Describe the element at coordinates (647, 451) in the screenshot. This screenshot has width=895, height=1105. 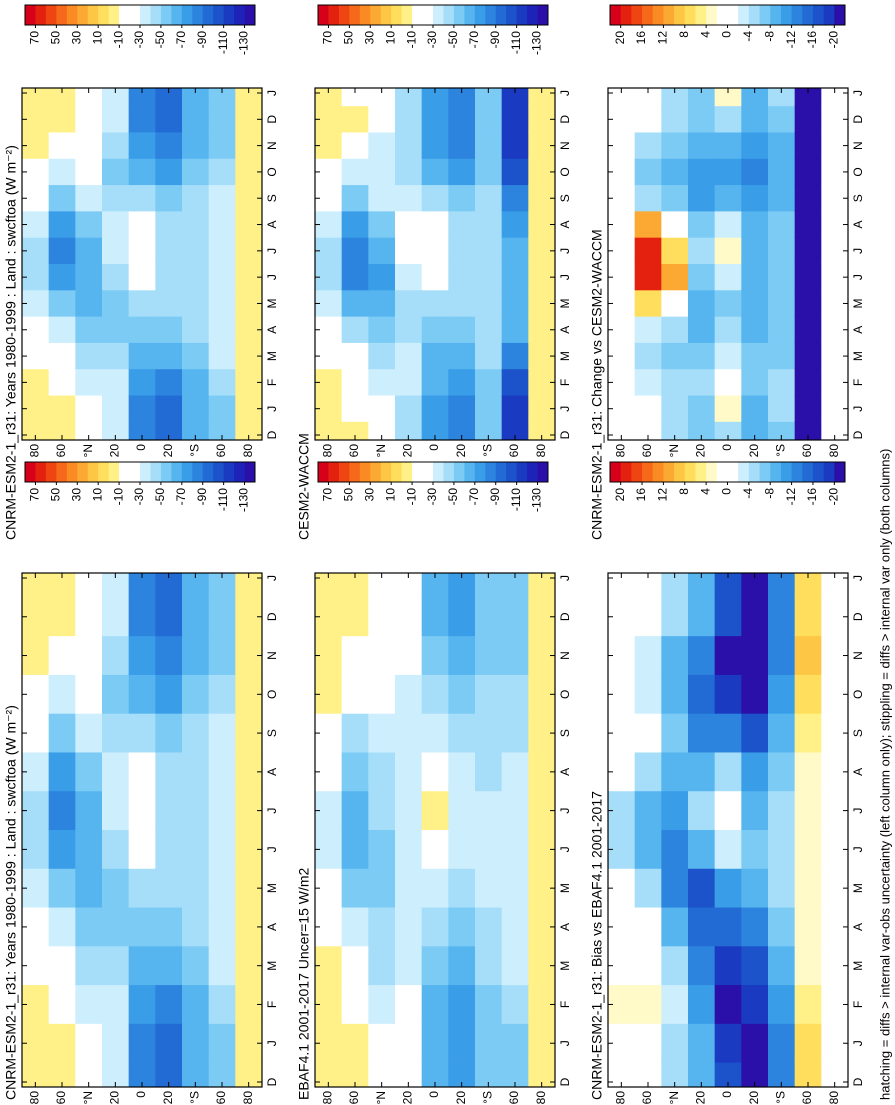
I see `y-tick-label: 60` at that location.